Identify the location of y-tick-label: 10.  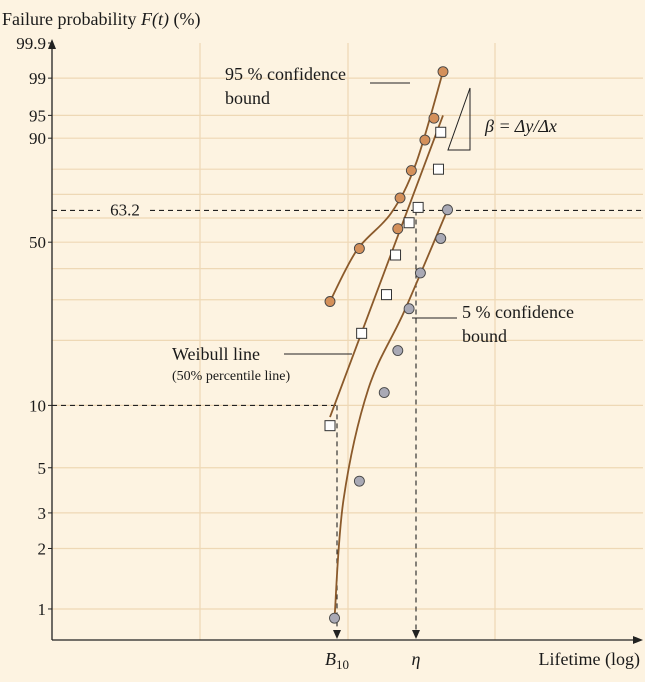
(37, 405).